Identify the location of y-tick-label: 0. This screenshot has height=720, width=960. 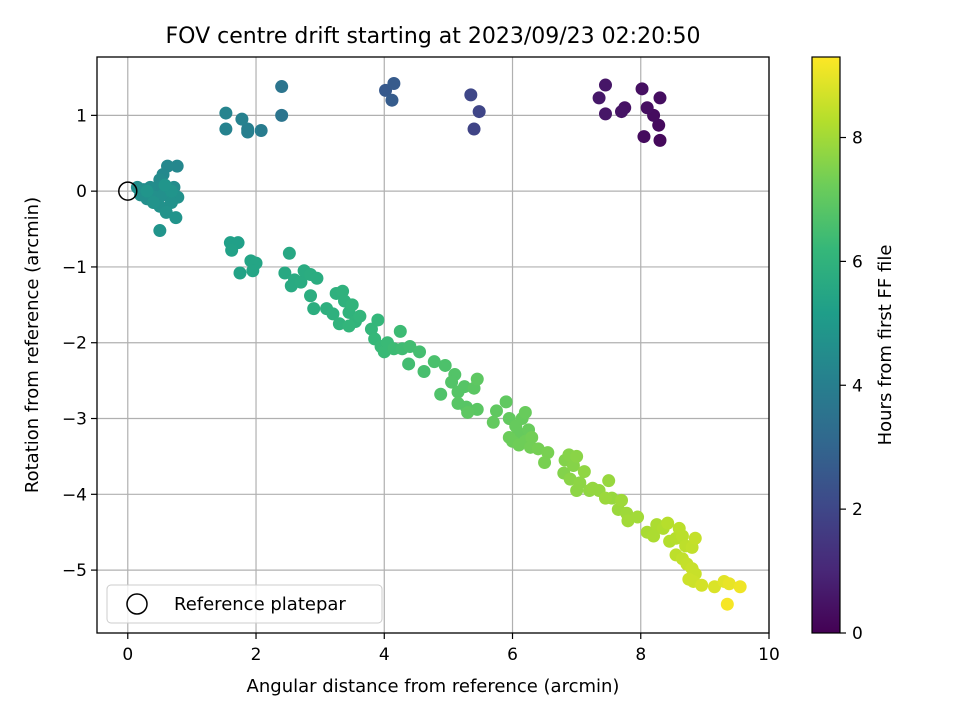
(81, 192).